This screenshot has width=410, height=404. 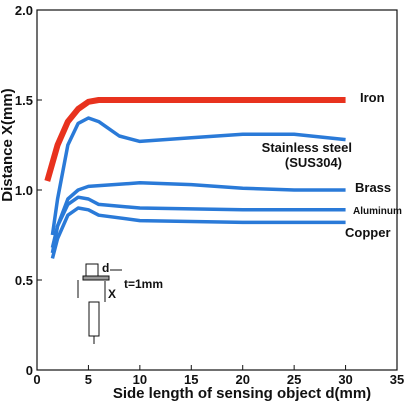 What do you see at coordinates (372, 97) in the screenshot?
I see `series-label: Iron` at bounding box center [372, 97].